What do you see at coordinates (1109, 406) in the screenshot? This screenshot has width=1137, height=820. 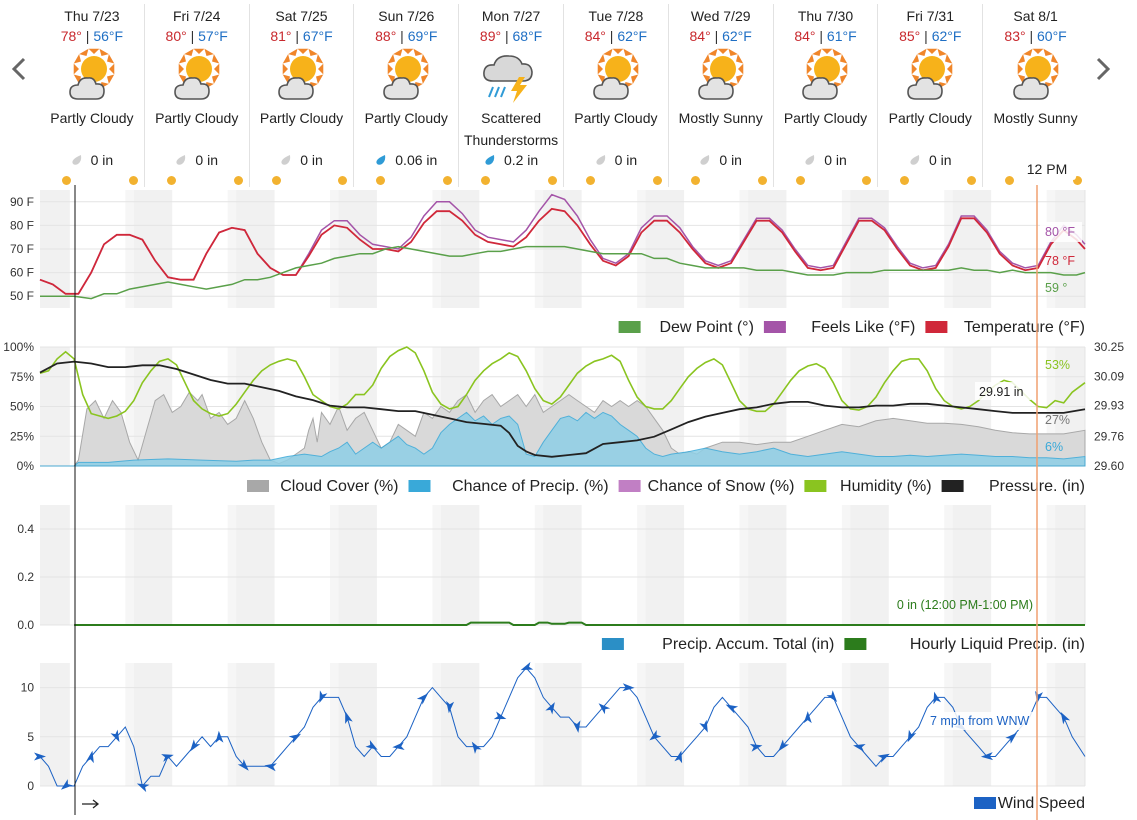 I see `y2-tick-label: 29.93` at bounding box center [1109, 406].